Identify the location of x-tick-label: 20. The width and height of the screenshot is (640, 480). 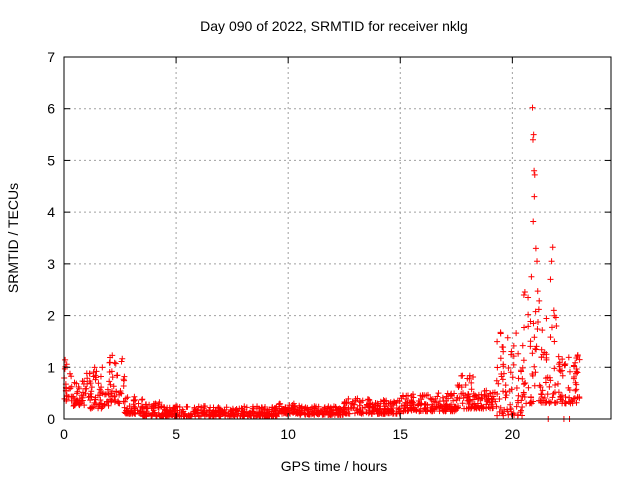
(513, 434).